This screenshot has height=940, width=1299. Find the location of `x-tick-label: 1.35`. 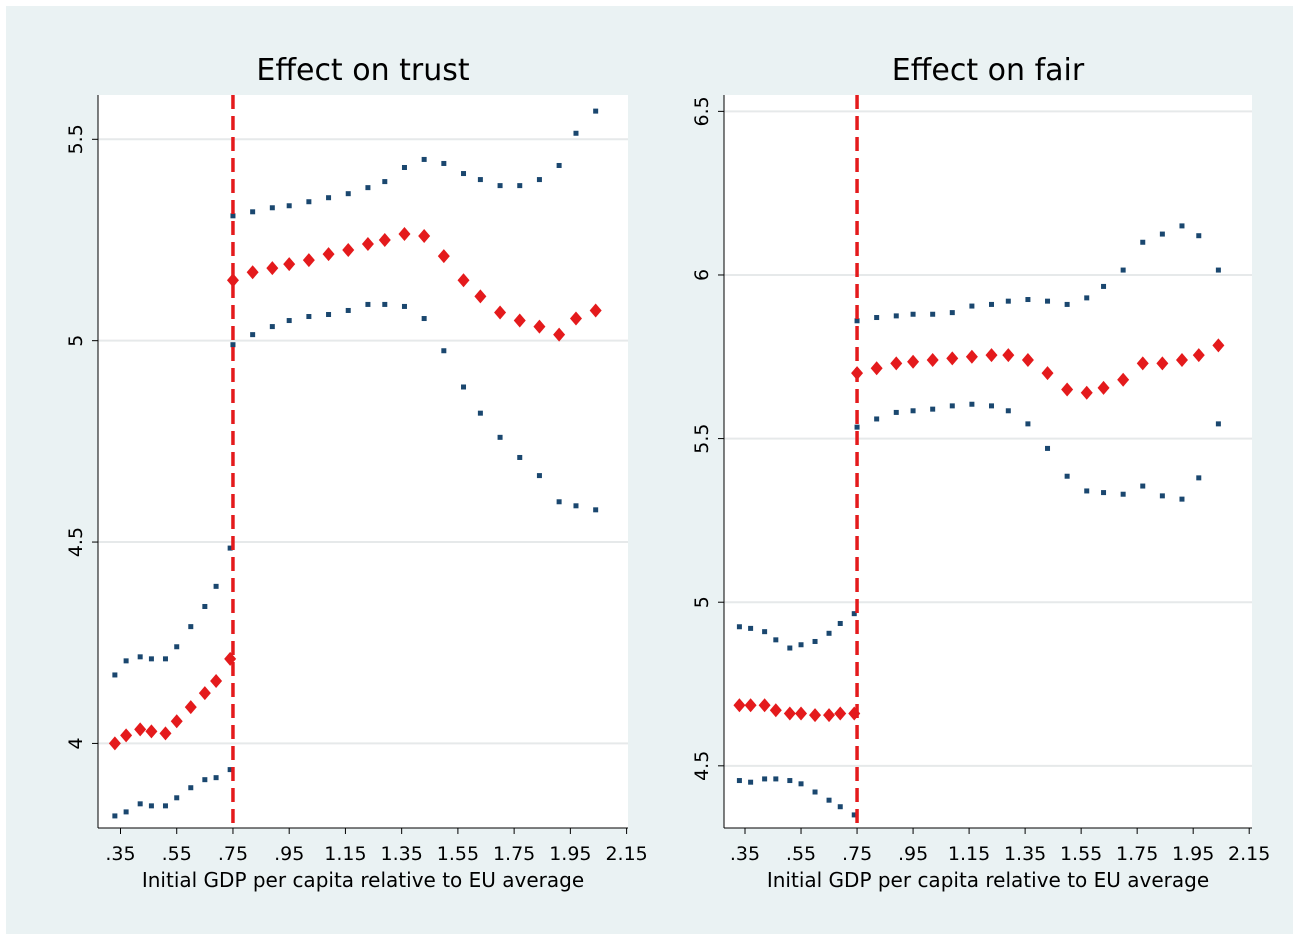

x-tick-label: 1.35 is located at coordinates (1025, 854).